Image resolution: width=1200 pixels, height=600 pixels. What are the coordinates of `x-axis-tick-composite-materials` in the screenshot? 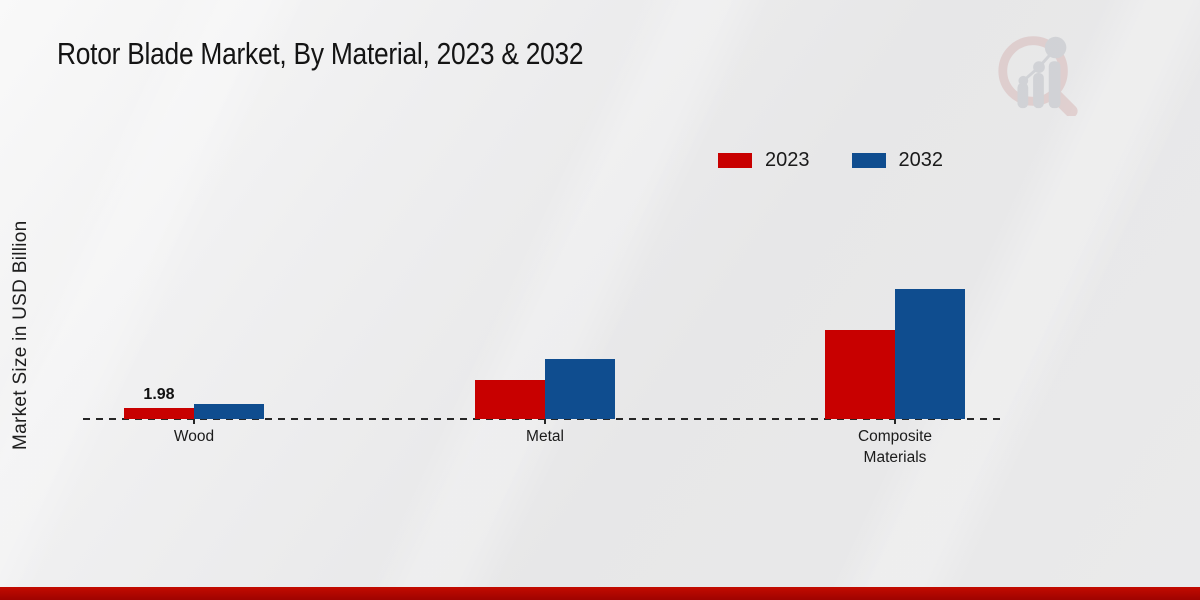 It's located at (895, 421).